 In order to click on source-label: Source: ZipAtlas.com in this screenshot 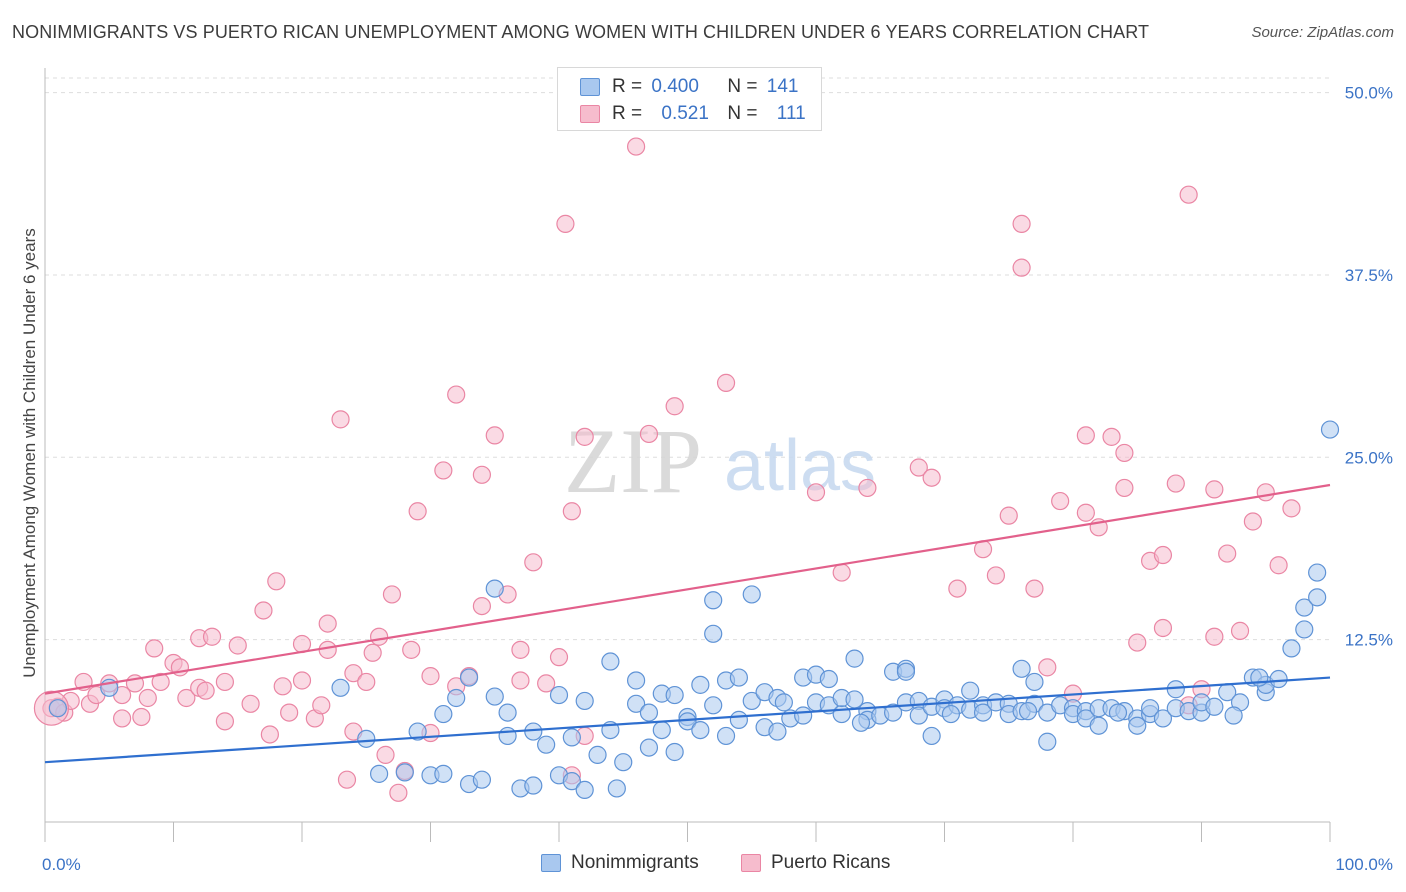, I will do `click(1322, 32)`.